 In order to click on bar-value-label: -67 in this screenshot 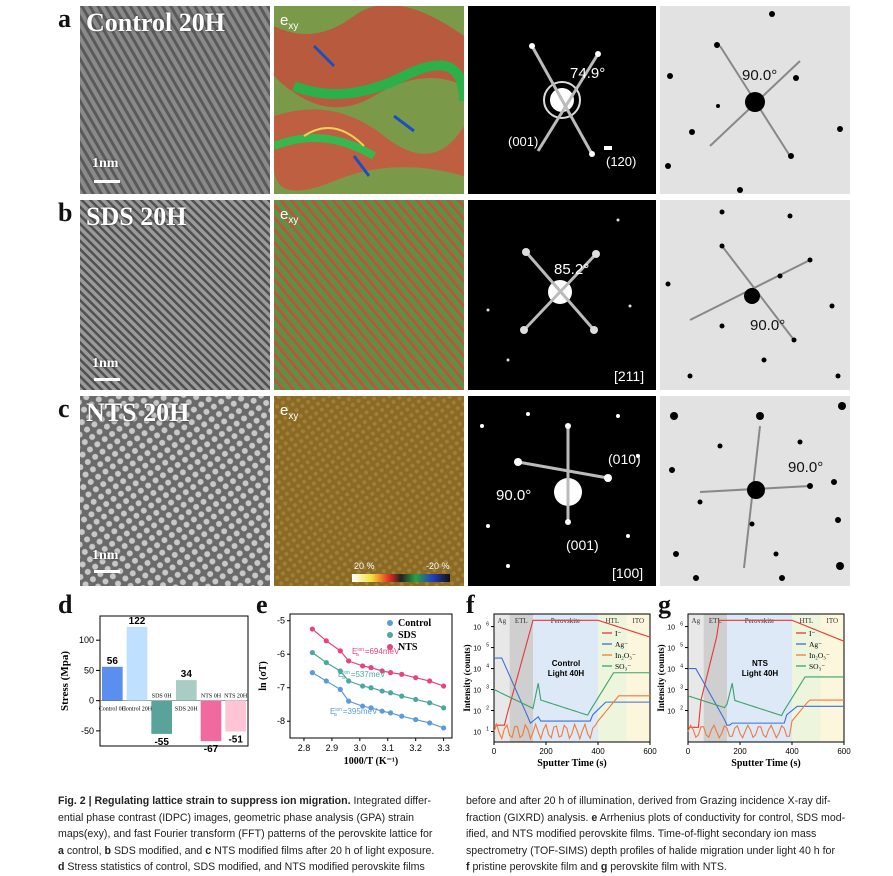, I will do `click(211, 749)`.